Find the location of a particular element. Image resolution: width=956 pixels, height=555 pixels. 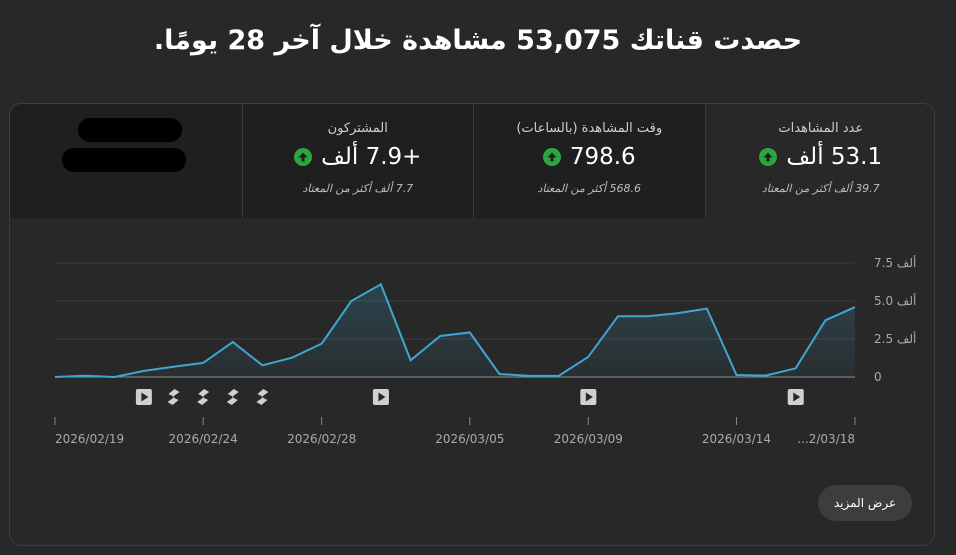

x-tick-label: 2026/03/05 is located at coordinates (469, 439).